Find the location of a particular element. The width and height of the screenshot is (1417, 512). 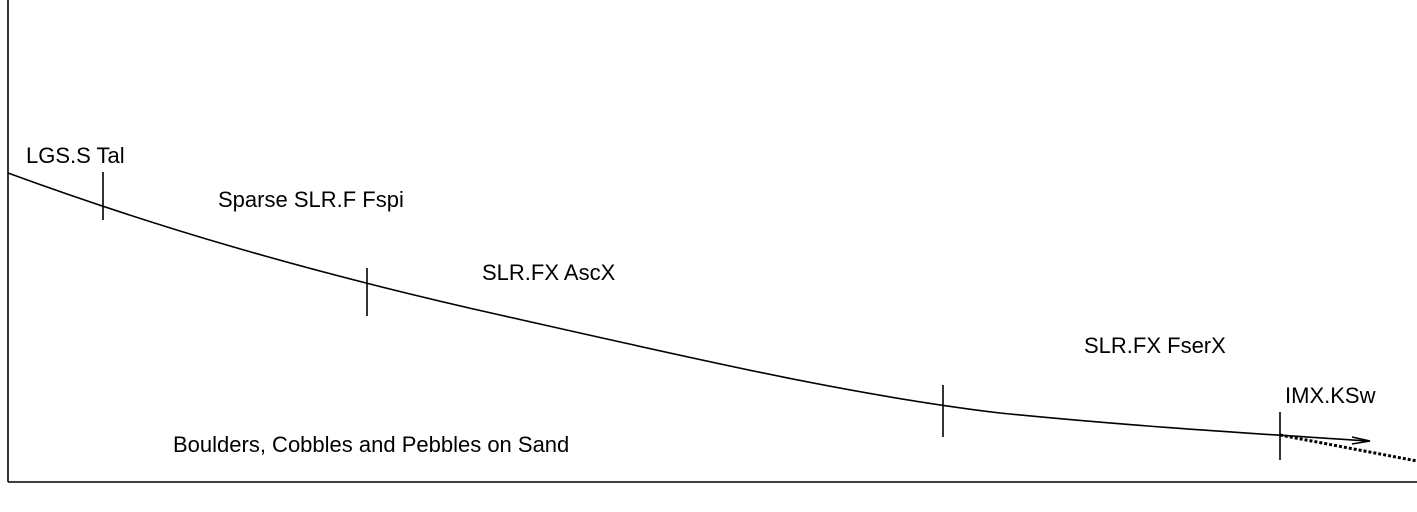

zone-label: SLR.FX AscX is located at coordinates (549, 272).